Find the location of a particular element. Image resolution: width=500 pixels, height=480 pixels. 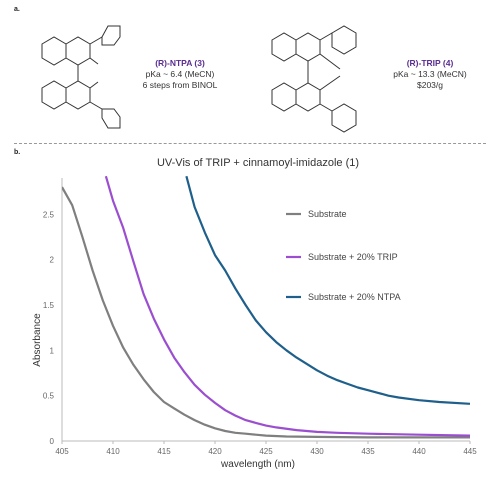

x-tick-label: 435 is located at coordinates (368, 451).